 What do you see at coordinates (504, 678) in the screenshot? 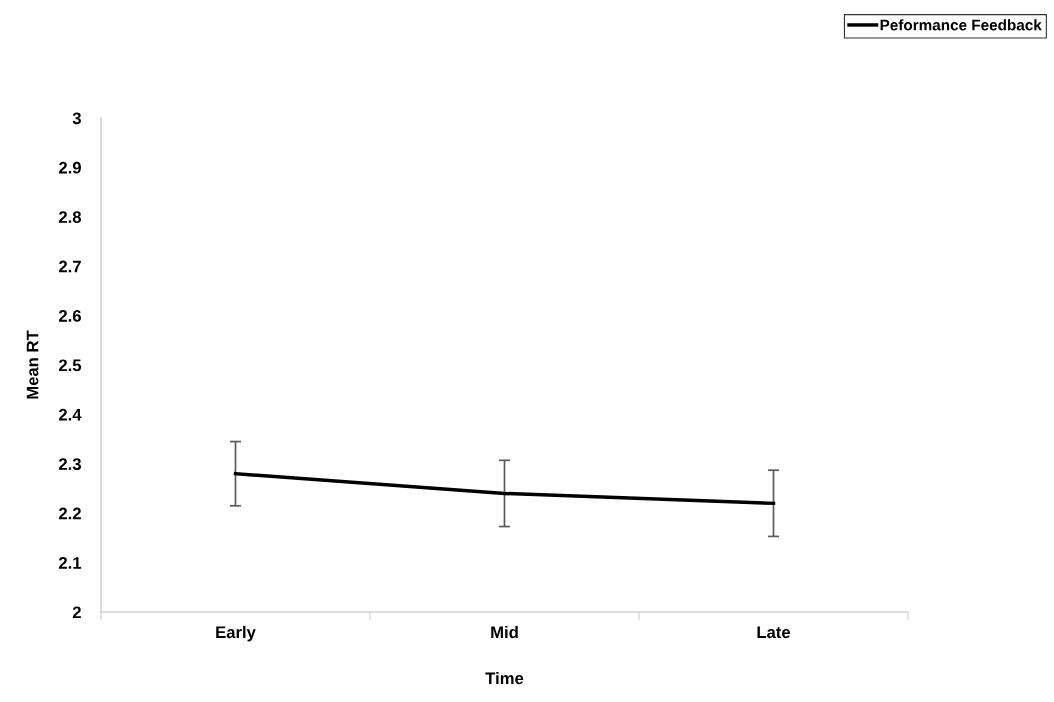
I see `x-axis-title: Time` at bounding box center [504, 678].